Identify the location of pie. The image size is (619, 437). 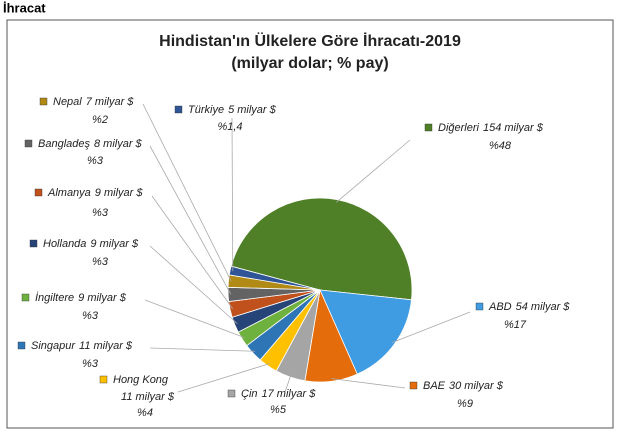
(320, 290).